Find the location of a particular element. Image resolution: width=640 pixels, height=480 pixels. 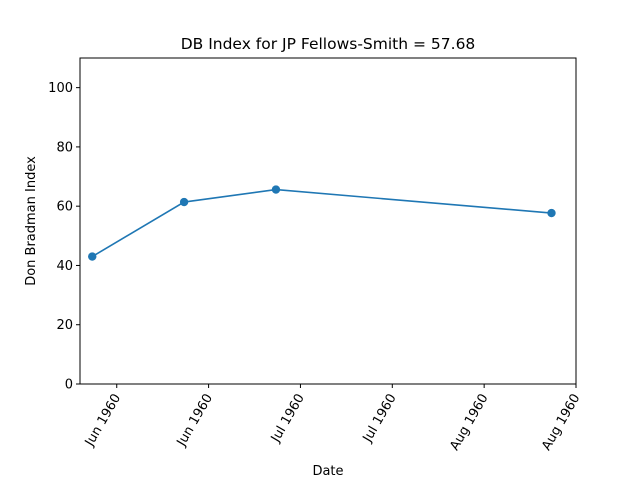

x-axis-label: Date is located at coordinates (327, 471).